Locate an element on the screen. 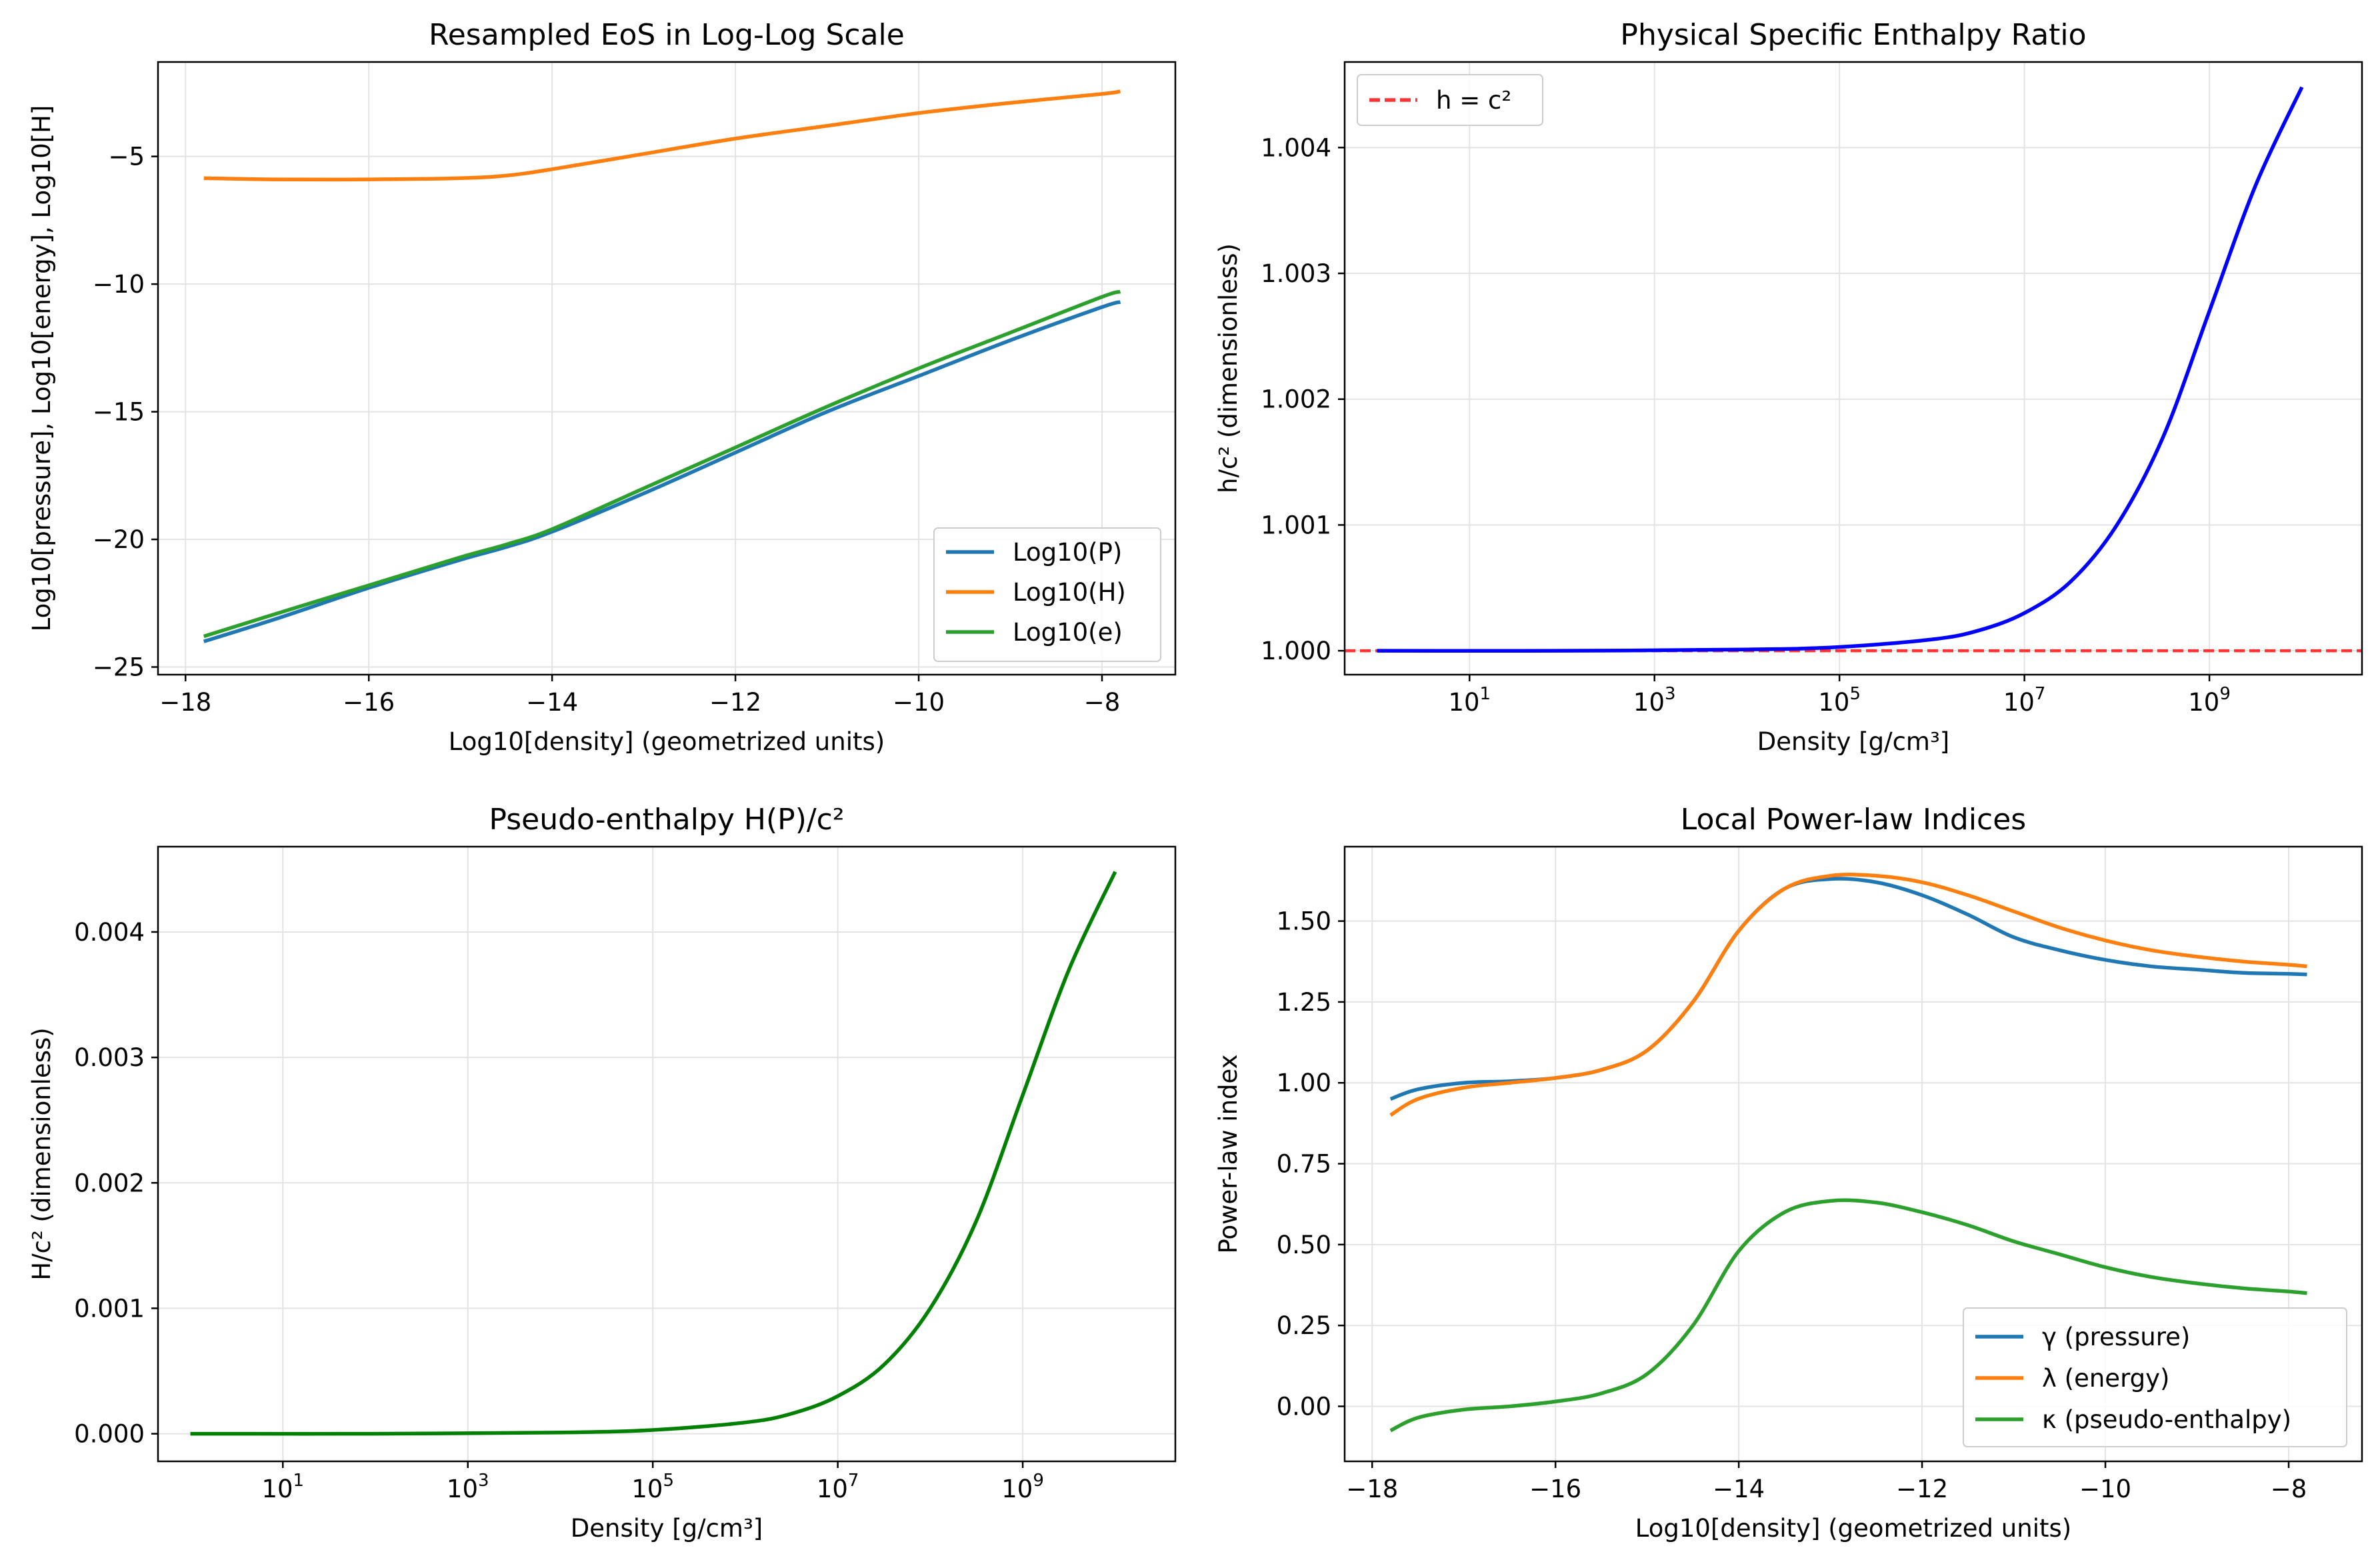 The height and width of the screenshot is (1568, 2380). legend-label: h = c² is located at coordinates (1473, 100).